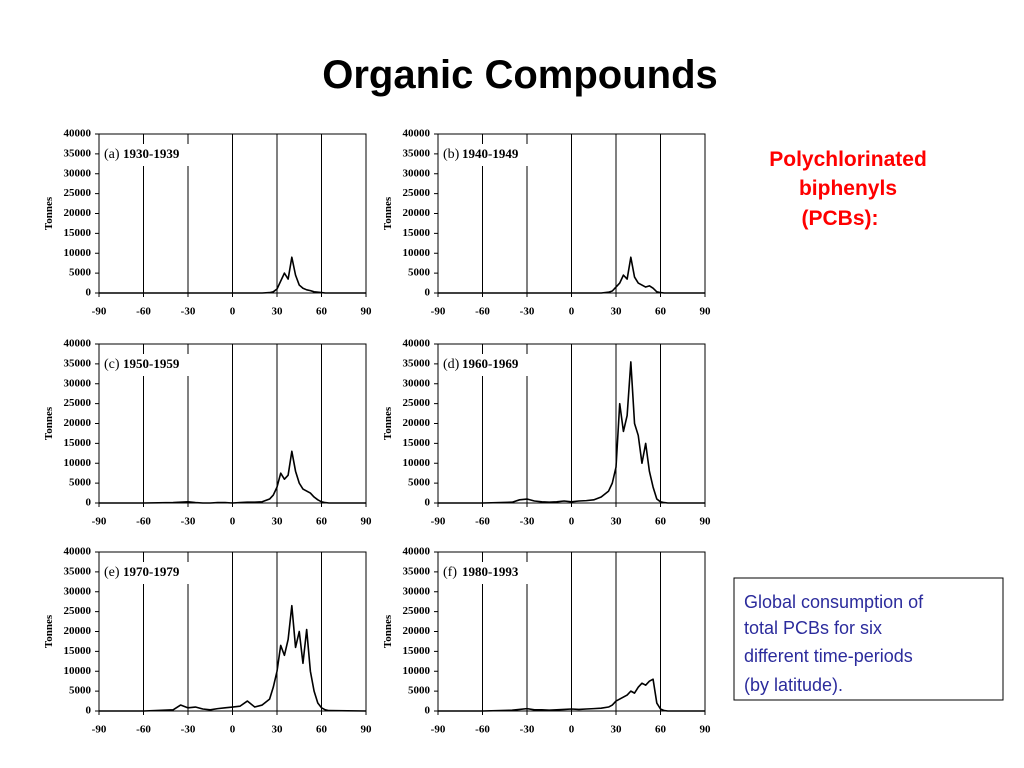 The width and height of the screenshot is (1024, 768). I want to click on side-label-line: Polychlorinated, so click(848, 159).